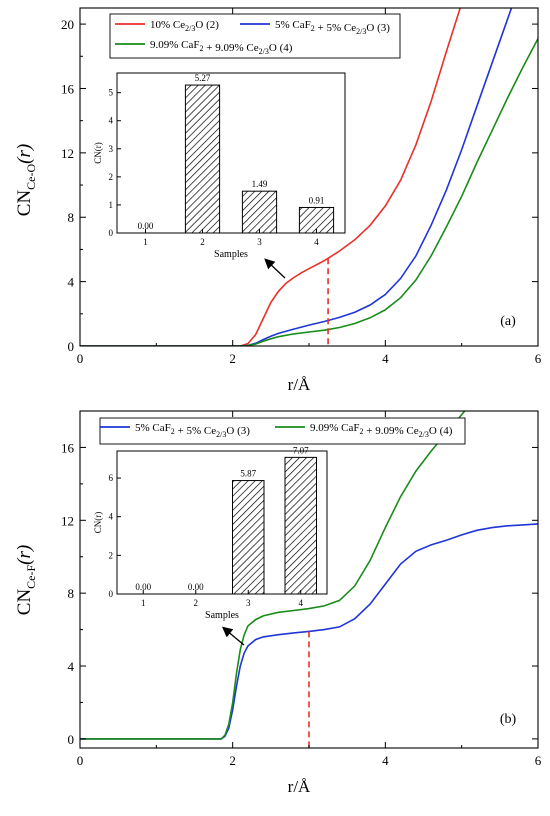  Describe the element at coordinates (192, 430) in the screenshot. I see `legend-entry: 5% CaF2 + 5% Ce2/3O (3)` at that location.